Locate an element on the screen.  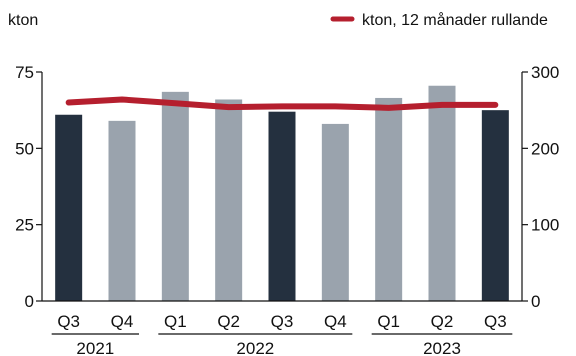
right-tick-label: 300 is located at coordinates (545, 72).